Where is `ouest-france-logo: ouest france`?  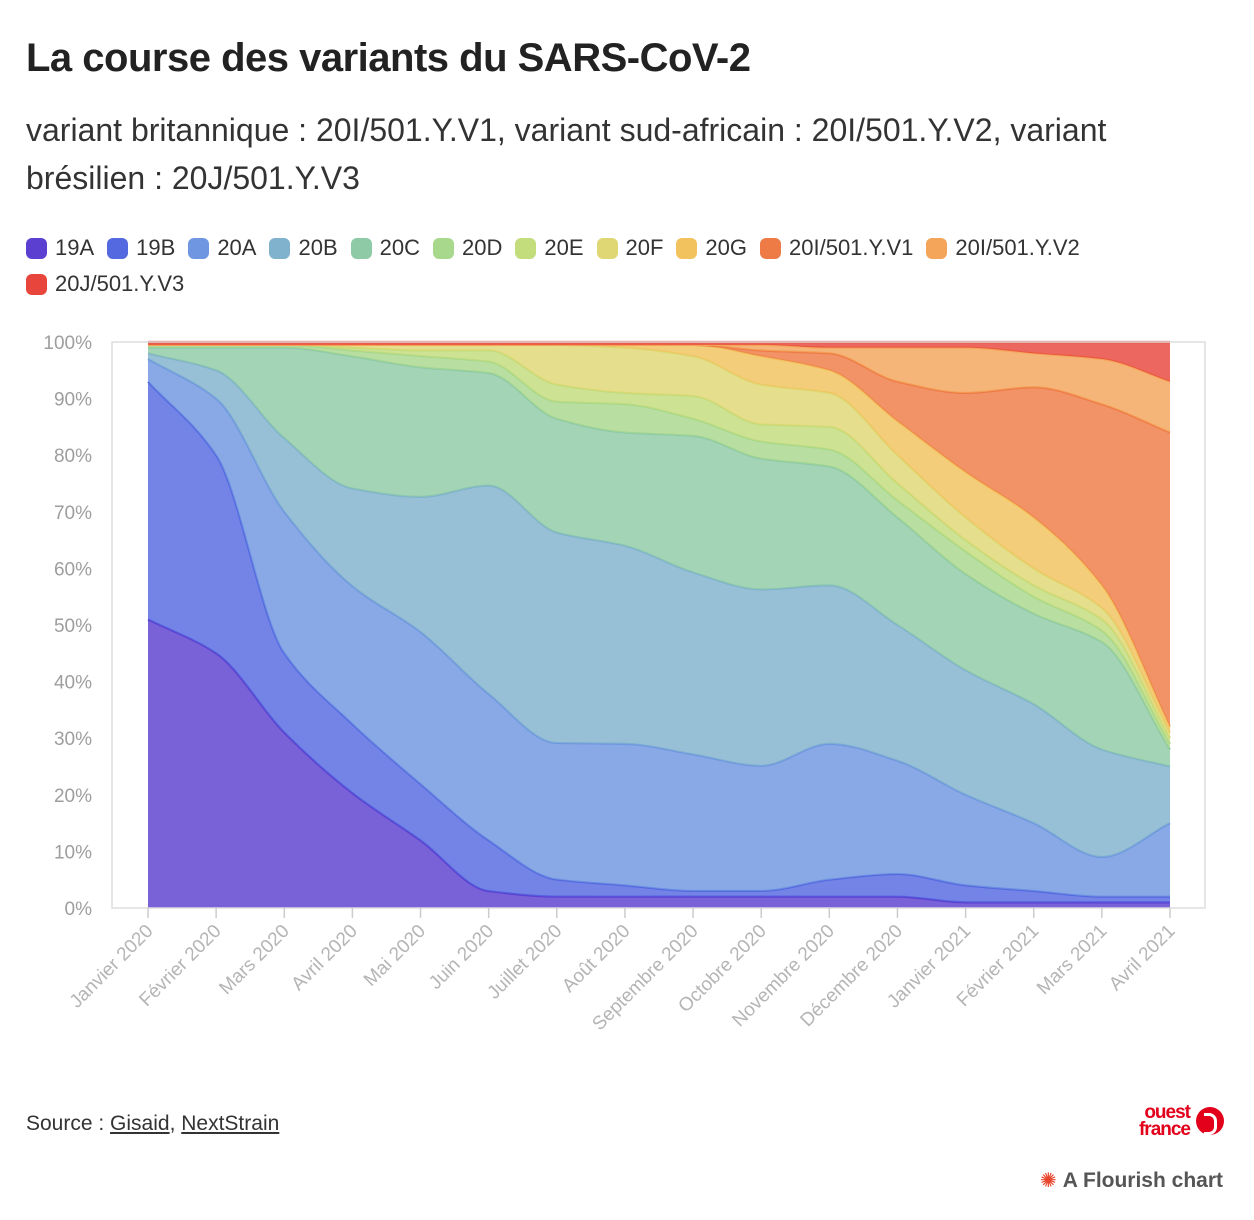 ouest-france-logo: ouest france is located at coordinates (1171, 1123).